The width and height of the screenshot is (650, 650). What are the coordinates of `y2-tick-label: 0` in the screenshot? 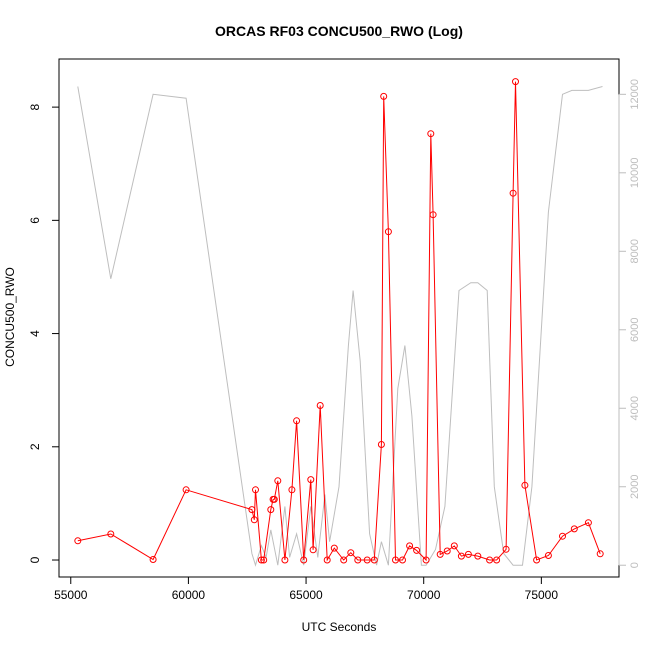 It's located at (635, 565).